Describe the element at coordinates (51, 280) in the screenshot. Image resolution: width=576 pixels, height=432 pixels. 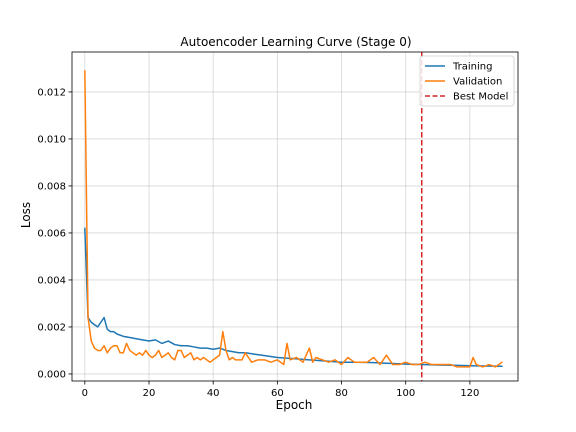
I see `y-tick-label: 0.004` at that location.